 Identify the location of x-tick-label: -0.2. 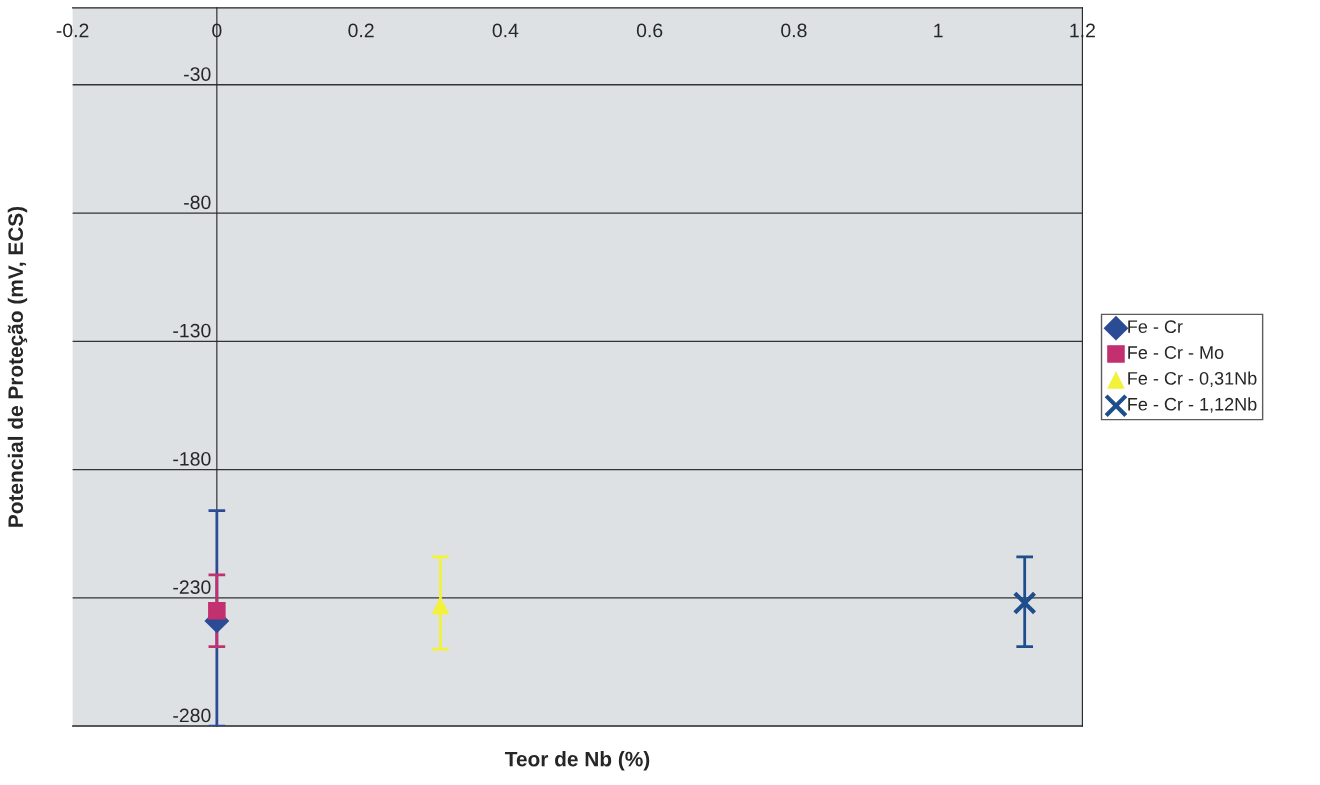
(72, 30).